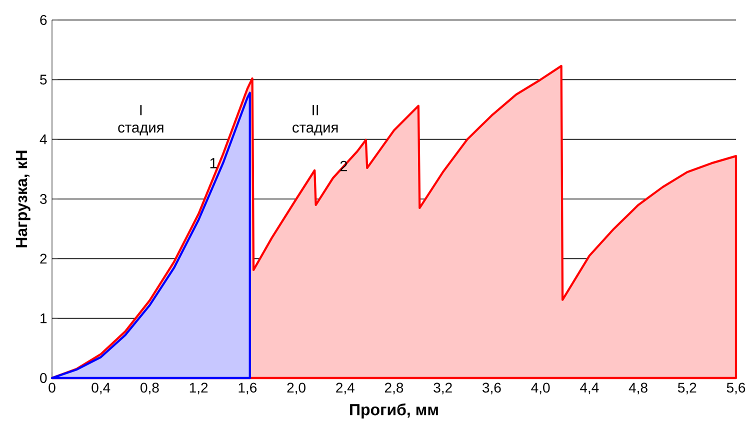 This screenshot has height=433, width=749. What do you see at coordinates (394, 410) in the screenshot?
I see `x-axis-title: Прогиб, мм` at bounding box center [394, 410].